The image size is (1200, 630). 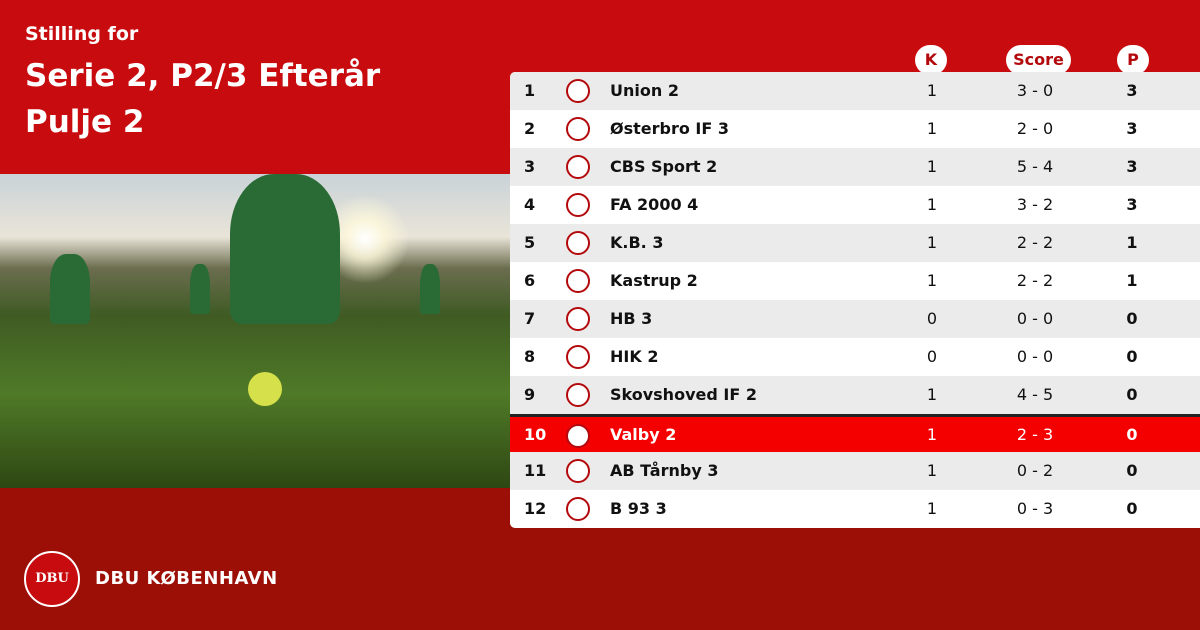 I want to click on score: 0 - 3, so click(x=1035, y=508).